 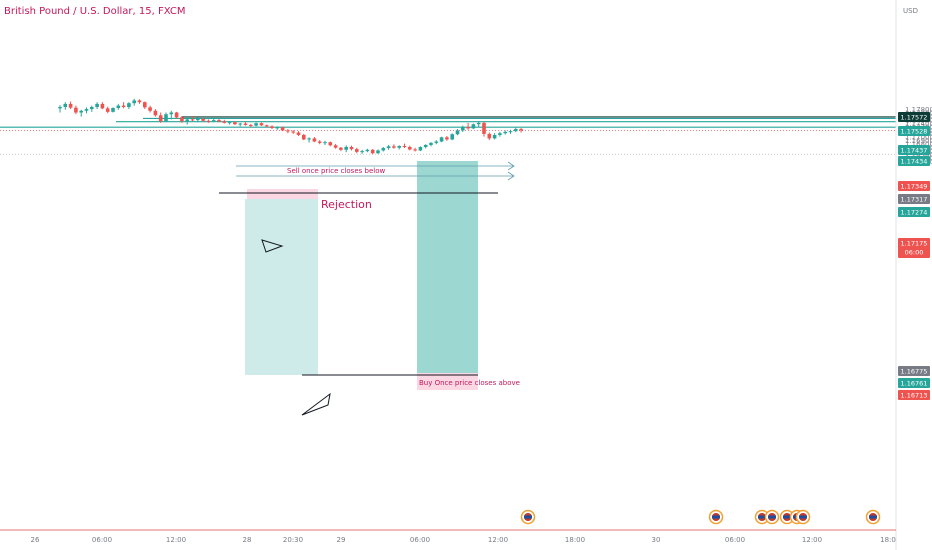 I want to click on price-label: 1.17437, so click(x=914, y=150).